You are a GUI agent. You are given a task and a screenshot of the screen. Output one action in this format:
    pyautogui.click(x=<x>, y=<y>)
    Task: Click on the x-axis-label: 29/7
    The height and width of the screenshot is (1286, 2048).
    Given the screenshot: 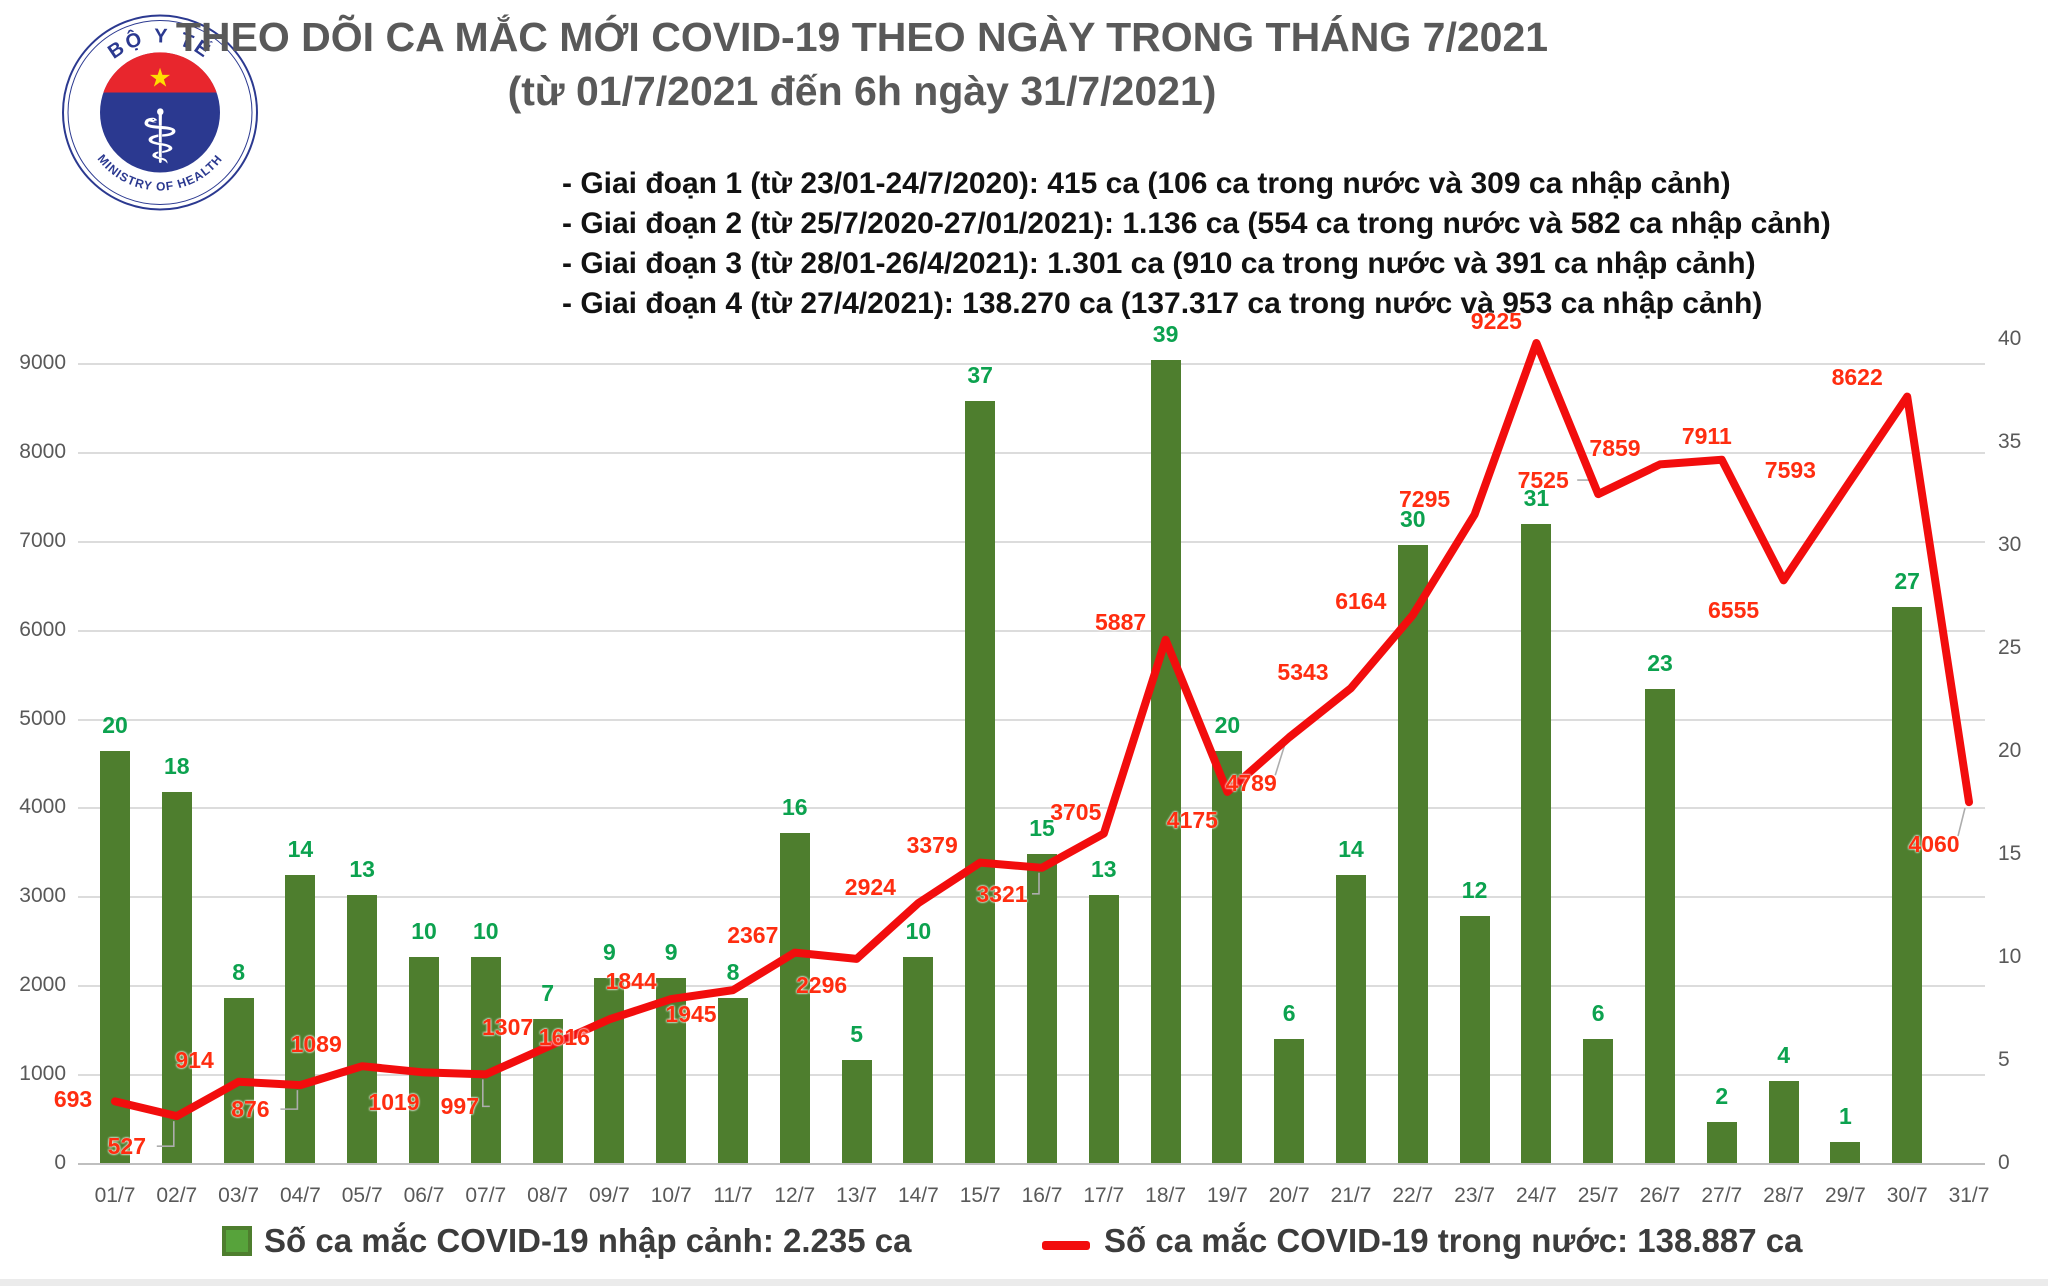 What is the action you would take?
    pyautogui.click(x=1845, y=1195)
    